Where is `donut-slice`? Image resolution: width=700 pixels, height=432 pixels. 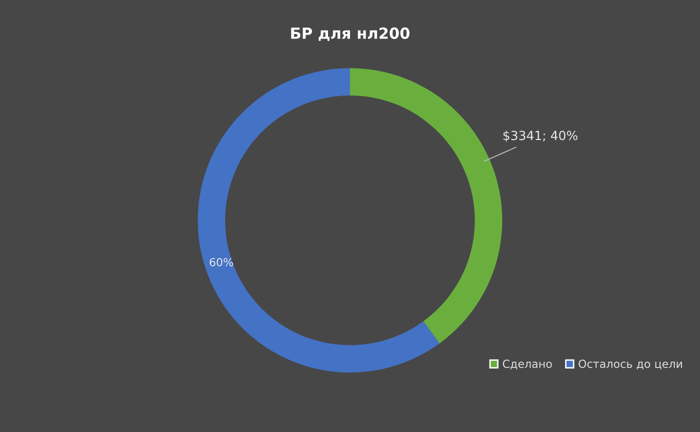
donut-slice is located at coordinates (426, 206).